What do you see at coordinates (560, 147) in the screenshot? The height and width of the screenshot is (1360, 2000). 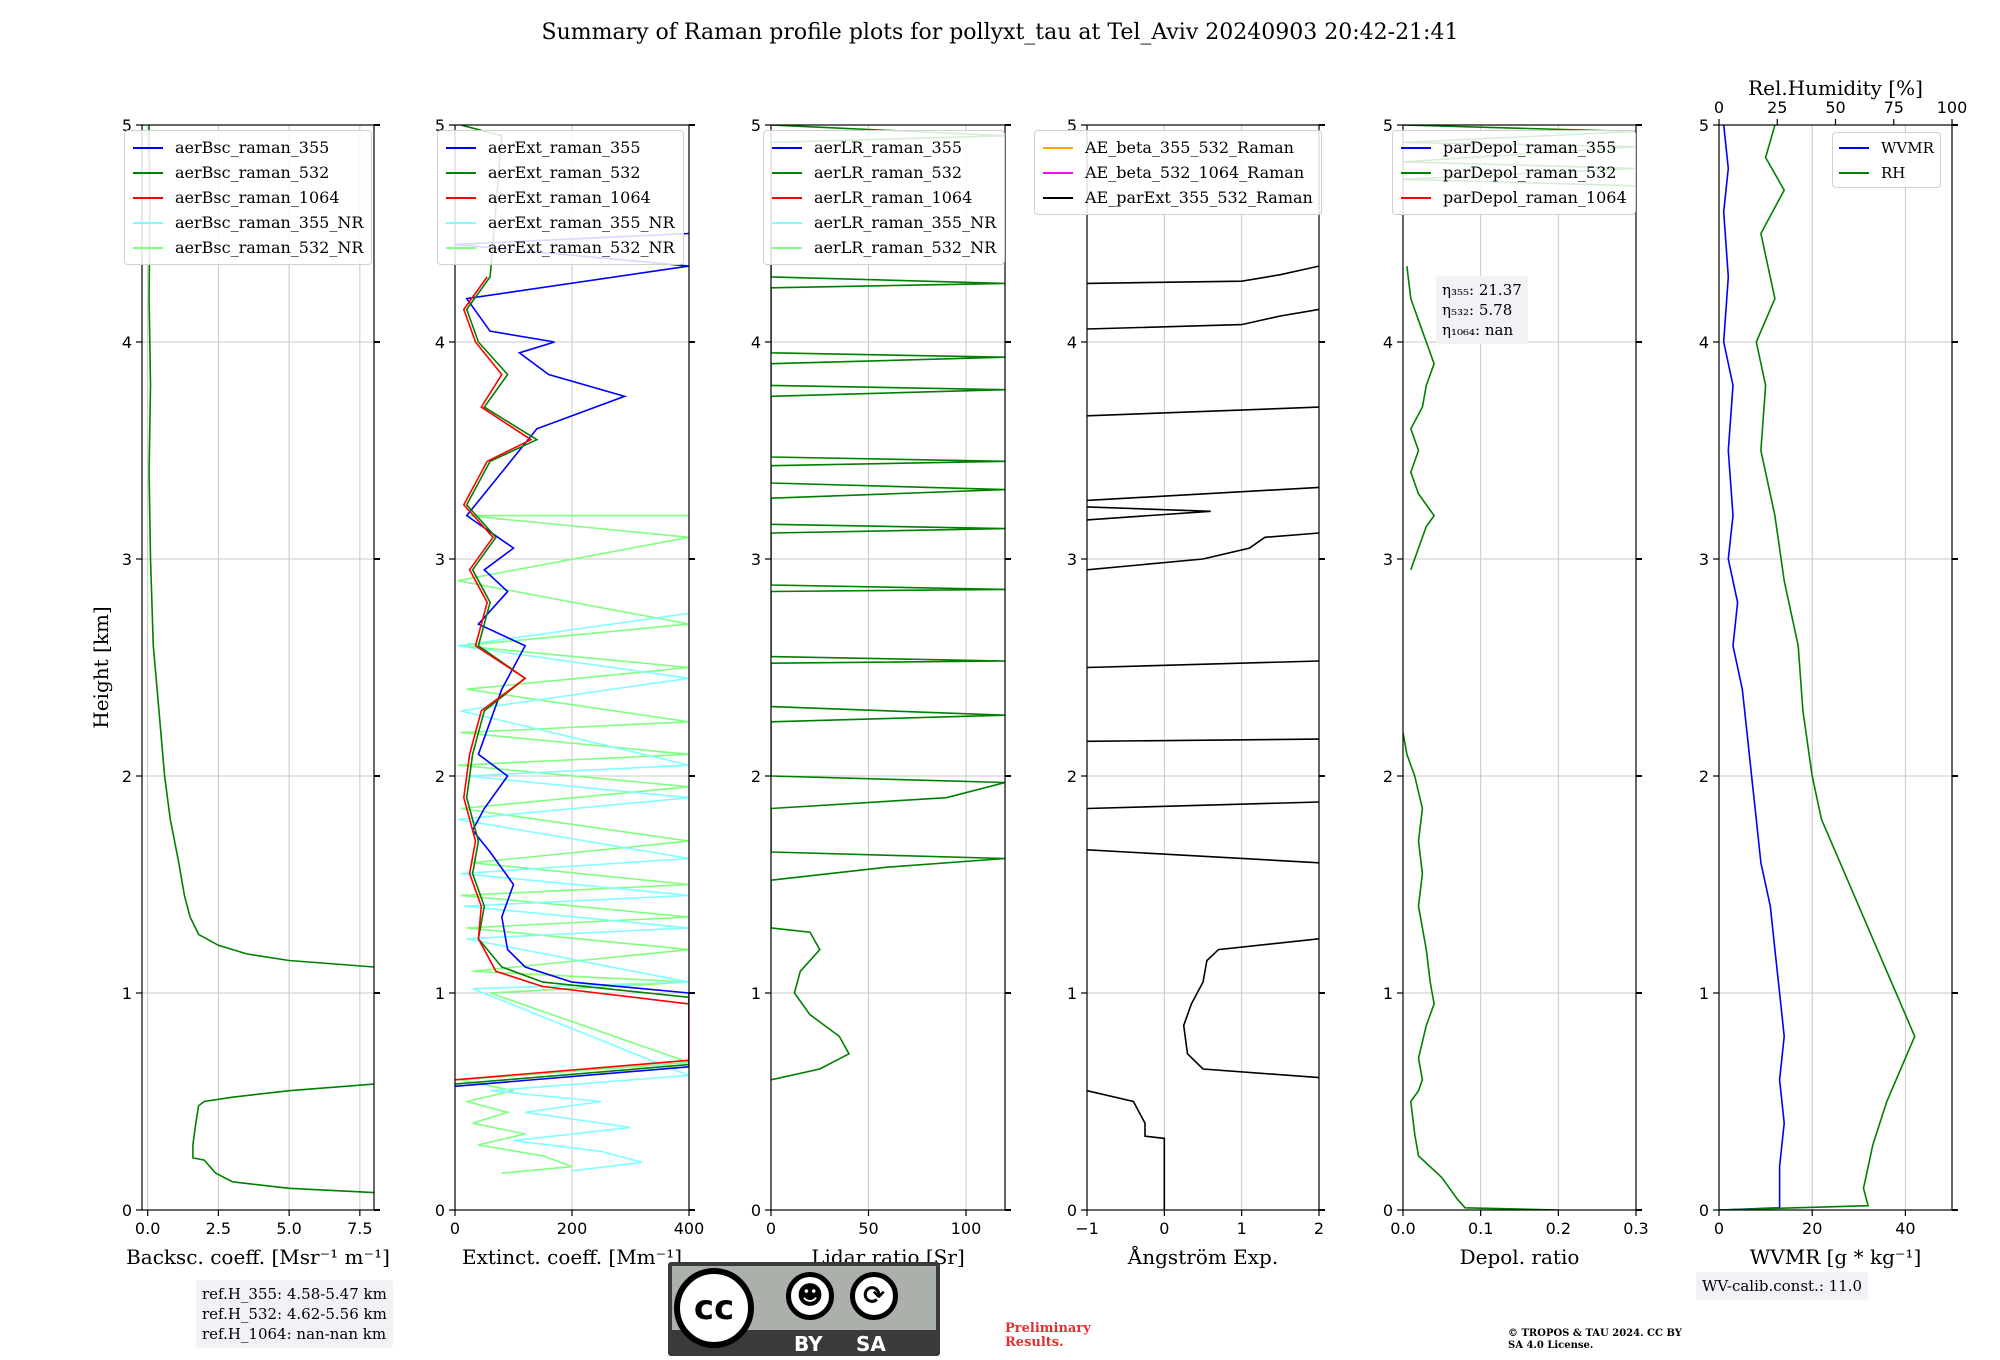 I see `legend-entry: aerExt_raman_355` at bounding box center [560, 147].